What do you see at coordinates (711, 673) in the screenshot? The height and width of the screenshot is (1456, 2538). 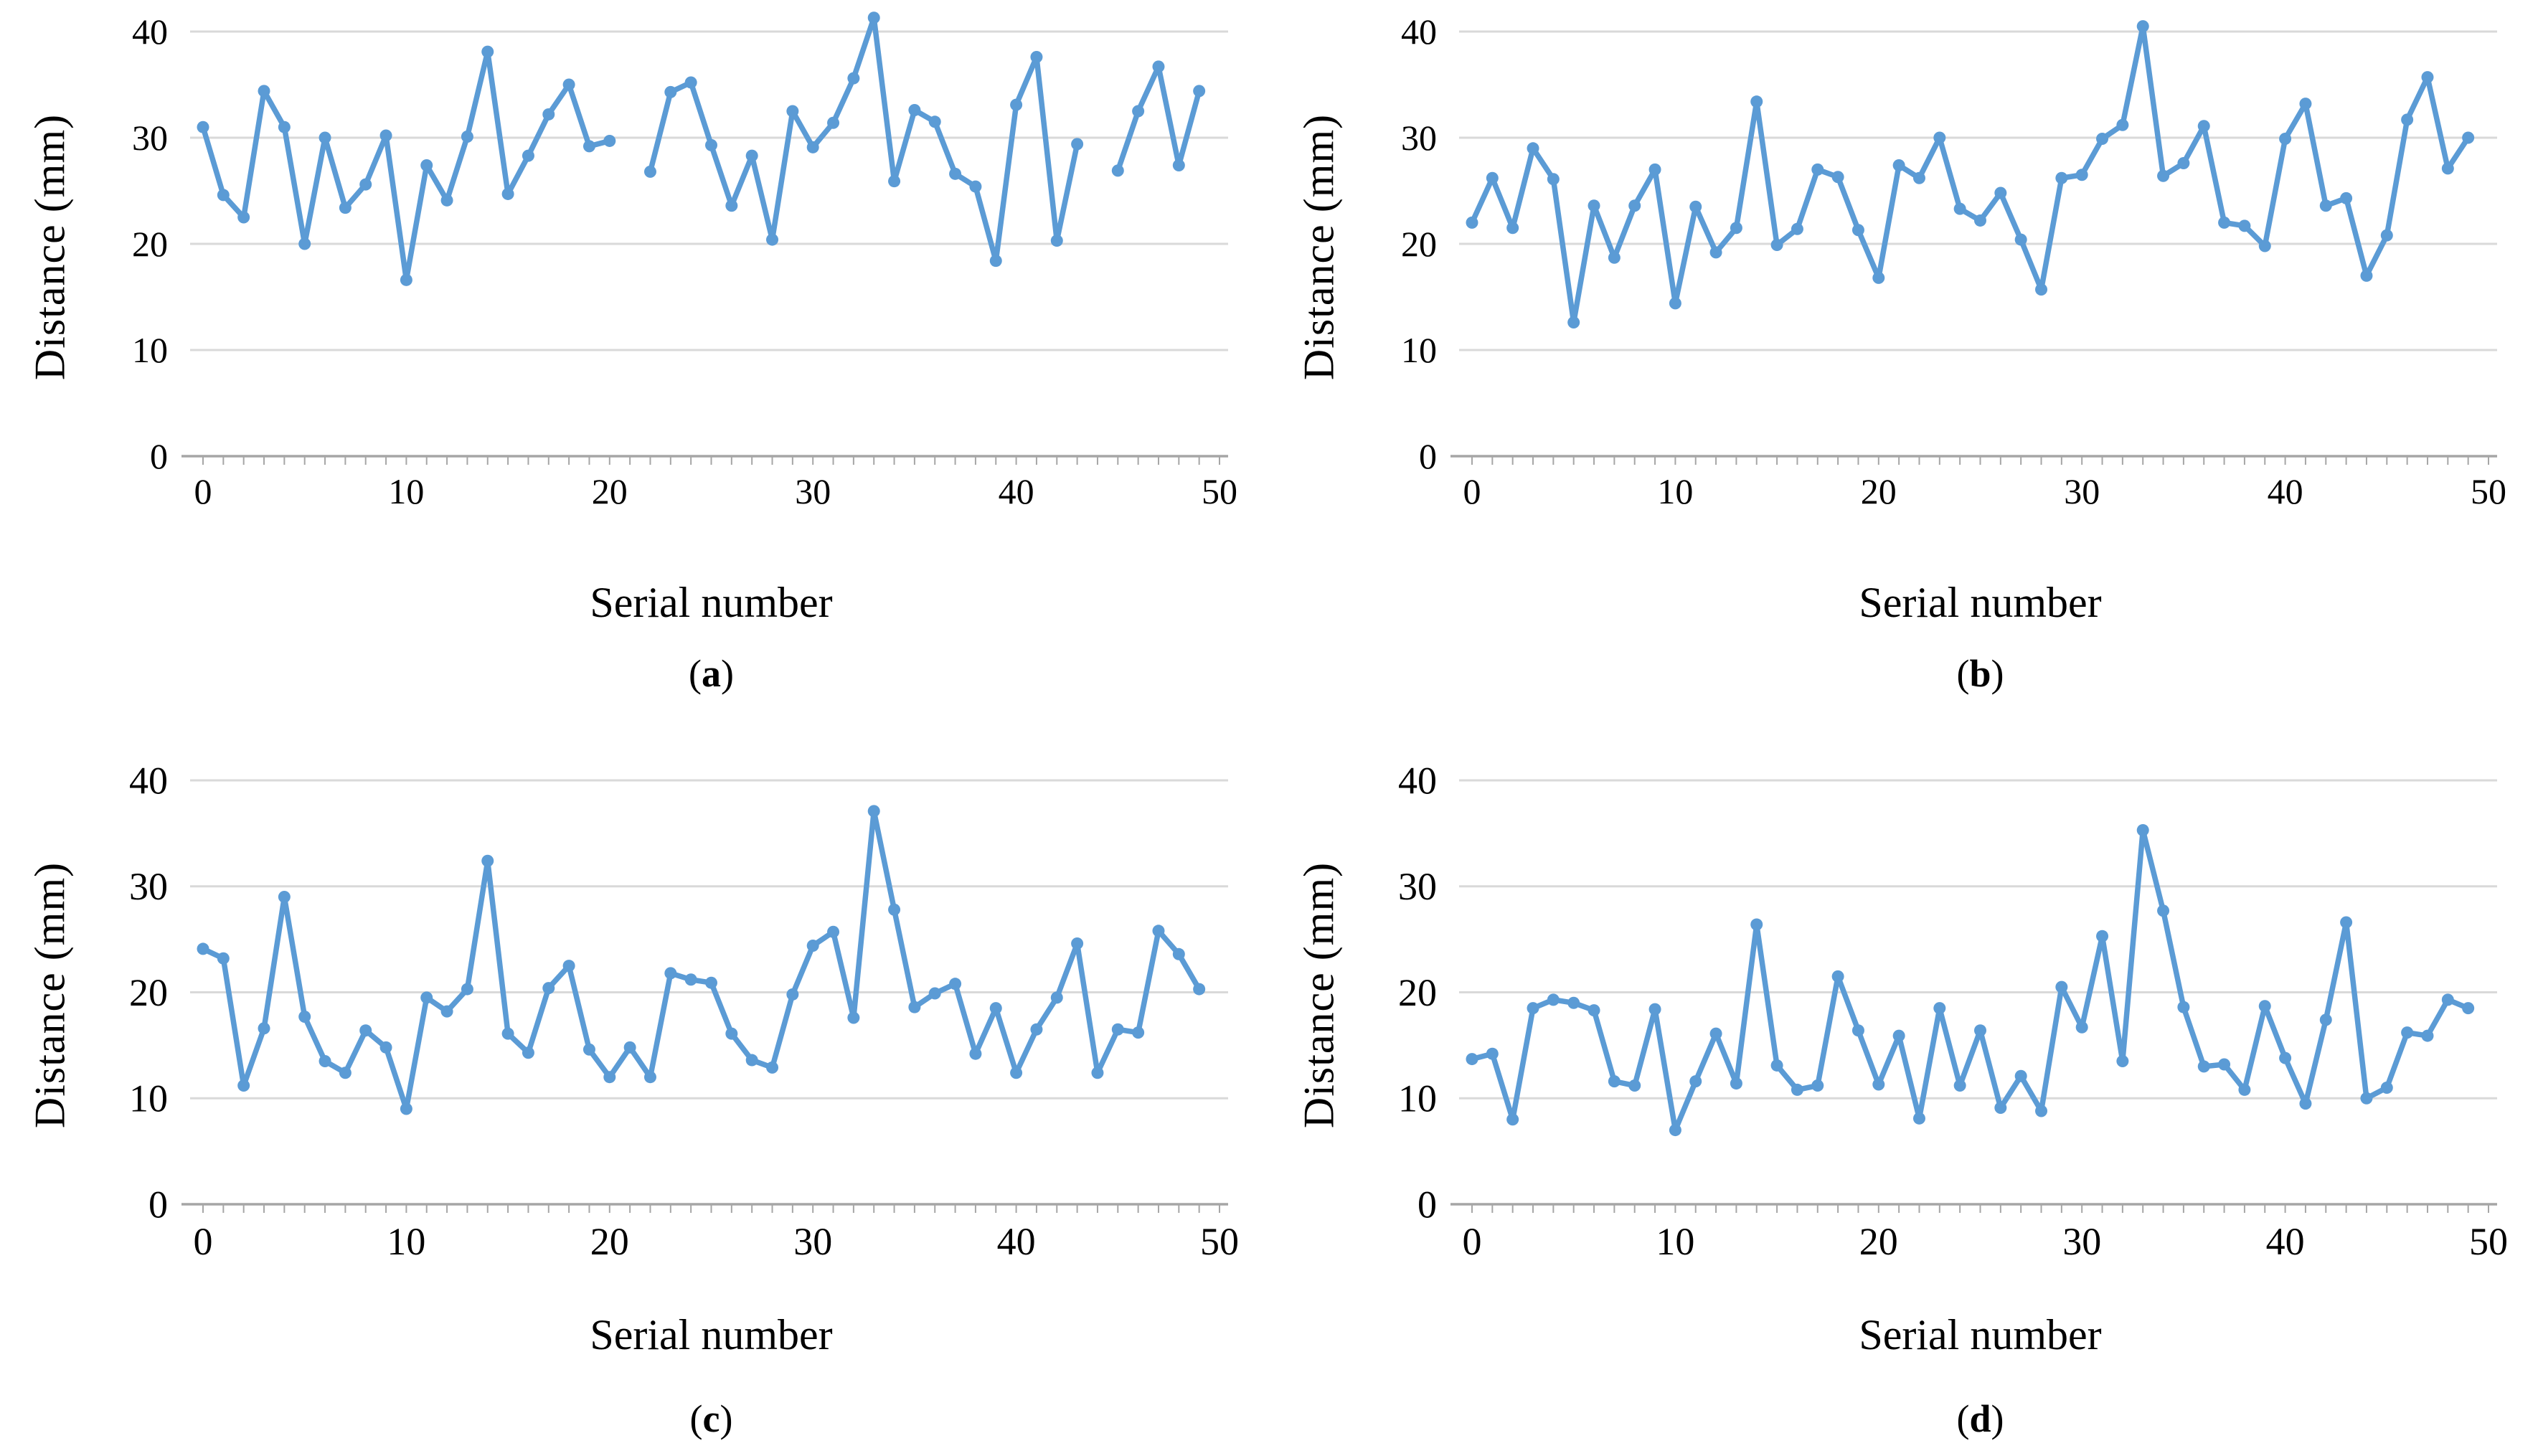 I see `panel-caption-a: (a)` at bounding box center [711, 673].